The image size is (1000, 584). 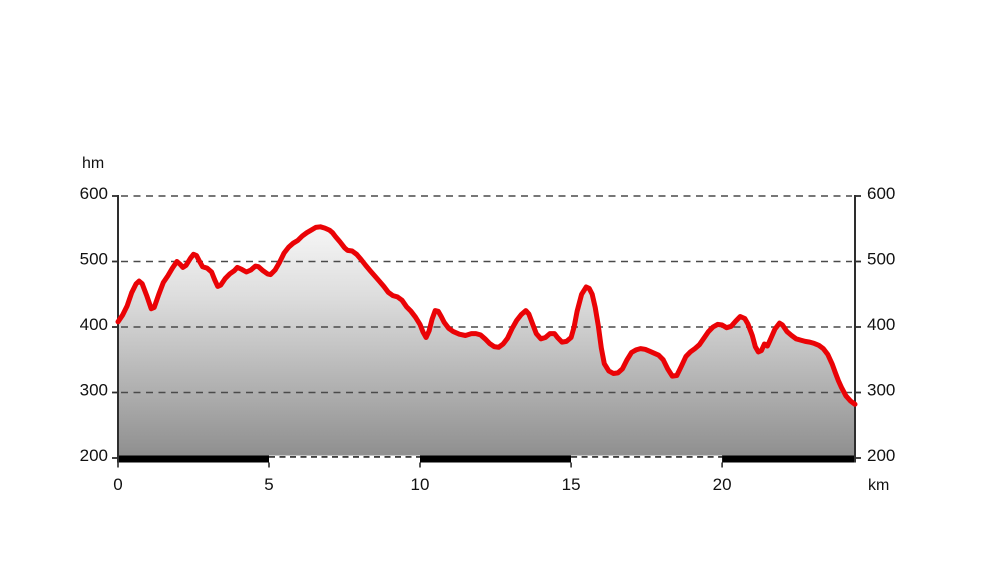 What do you see at coordinates (722, 484) in the screenshot?
I see `x-axis-label-20: 20` at bounding box center [722, 484].